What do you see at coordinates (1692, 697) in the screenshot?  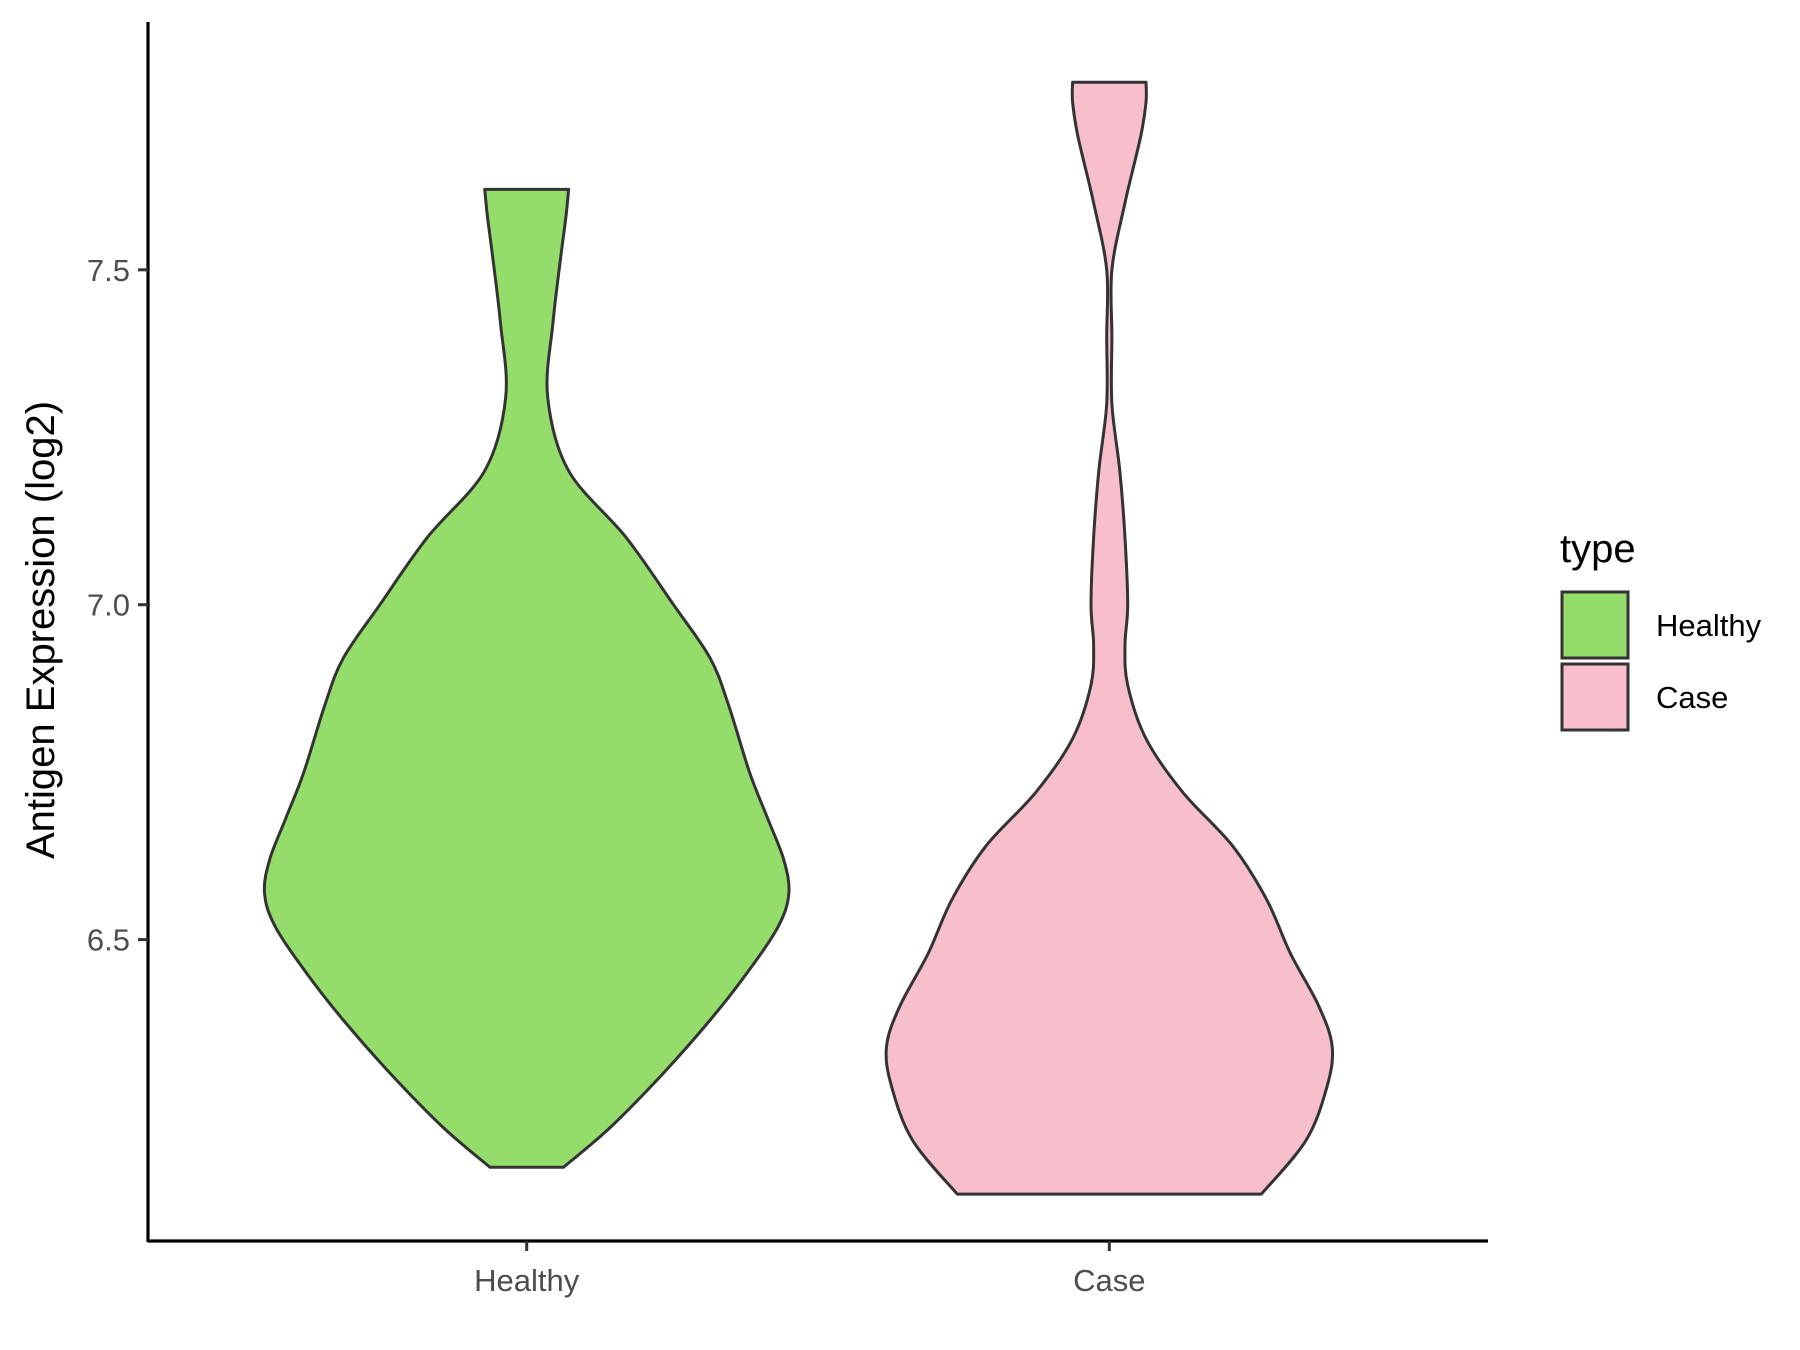 I see `legend-label: Case` at bounding box center [1692, 697].